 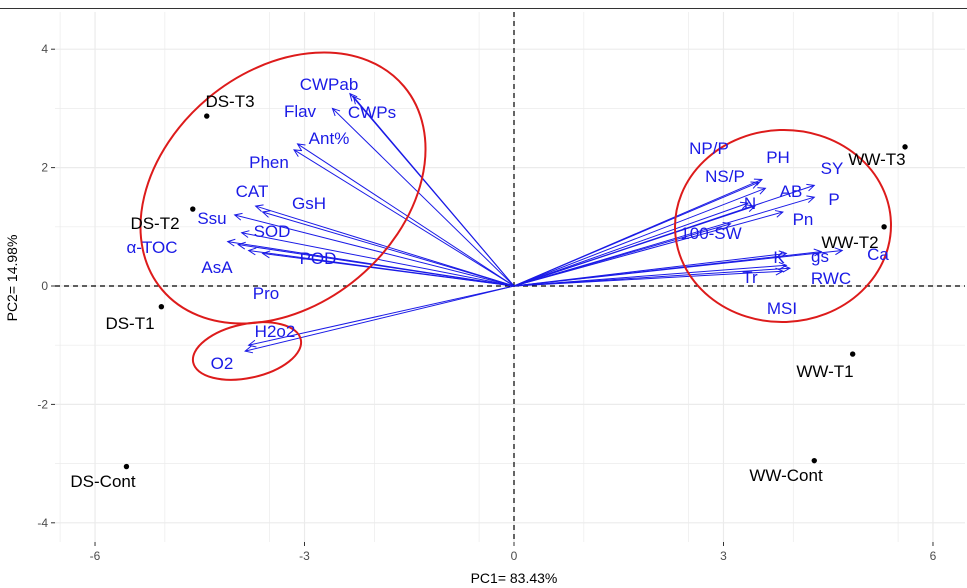 I want to click on variable-label-pn: Pn, so click(x=803, y=219).